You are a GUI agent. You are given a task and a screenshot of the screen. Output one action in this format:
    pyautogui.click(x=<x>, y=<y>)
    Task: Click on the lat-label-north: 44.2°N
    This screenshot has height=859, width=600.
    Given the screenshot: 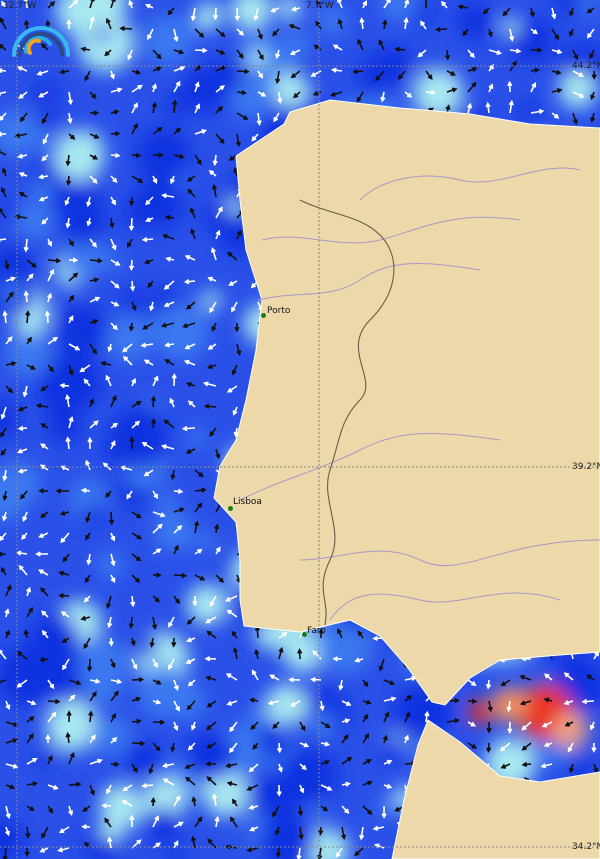 What is the action you would take?
    pyautogui.click(x=586, y=66)
    